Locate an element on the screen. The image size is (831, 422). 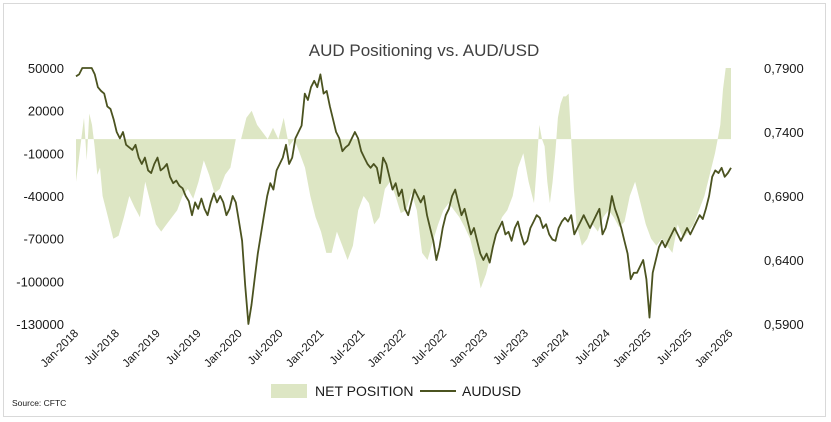
x-tick-label: Jan-2018 is located at coordinates (60, 349).